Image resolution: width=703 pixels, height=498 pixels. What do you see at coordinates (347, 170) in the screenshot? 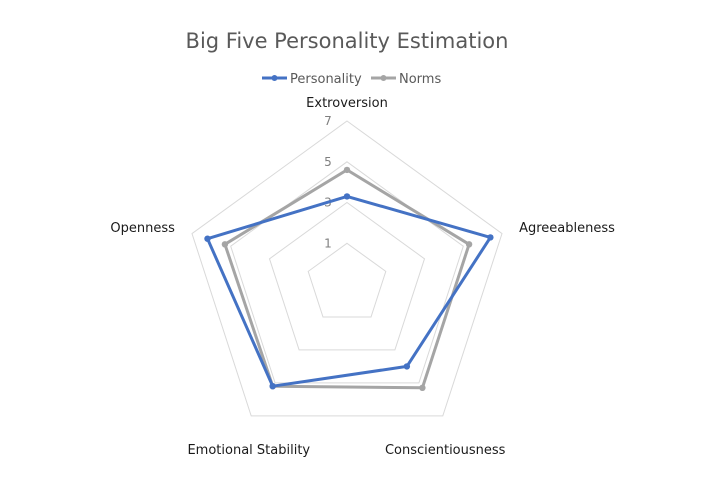
I see `data-point-norms-extroversion` at bounding box center [347, 170].